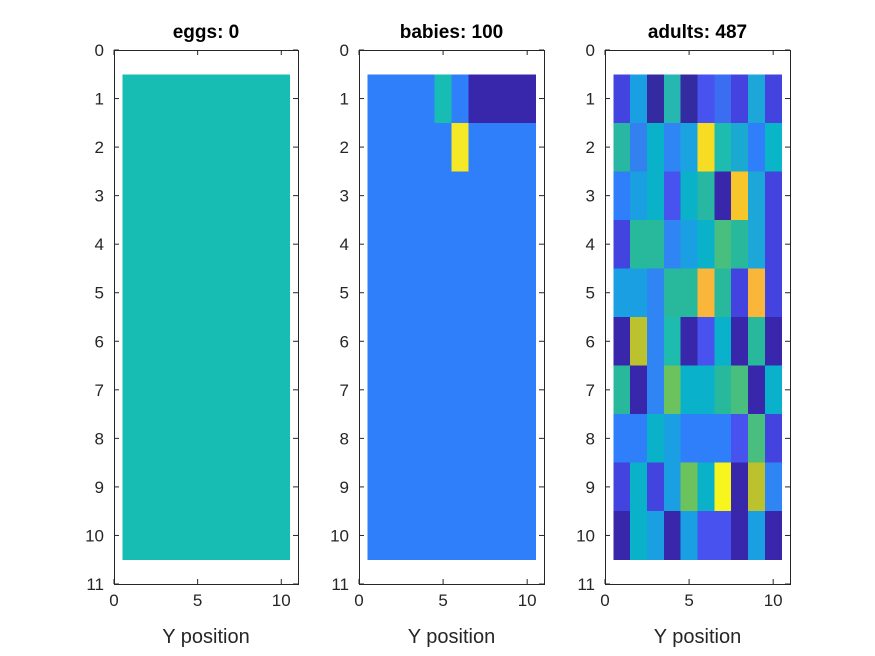 The image size is (875, 656). Describe the element at coordinates (99, 147) in the screenshot. I see `y-tick-label: 2` at that location.